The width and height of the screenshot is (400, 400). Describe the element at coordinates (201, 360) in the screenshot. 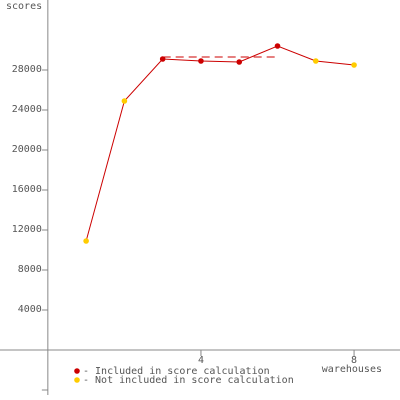

I see `x-tick-label: 4` at that location.